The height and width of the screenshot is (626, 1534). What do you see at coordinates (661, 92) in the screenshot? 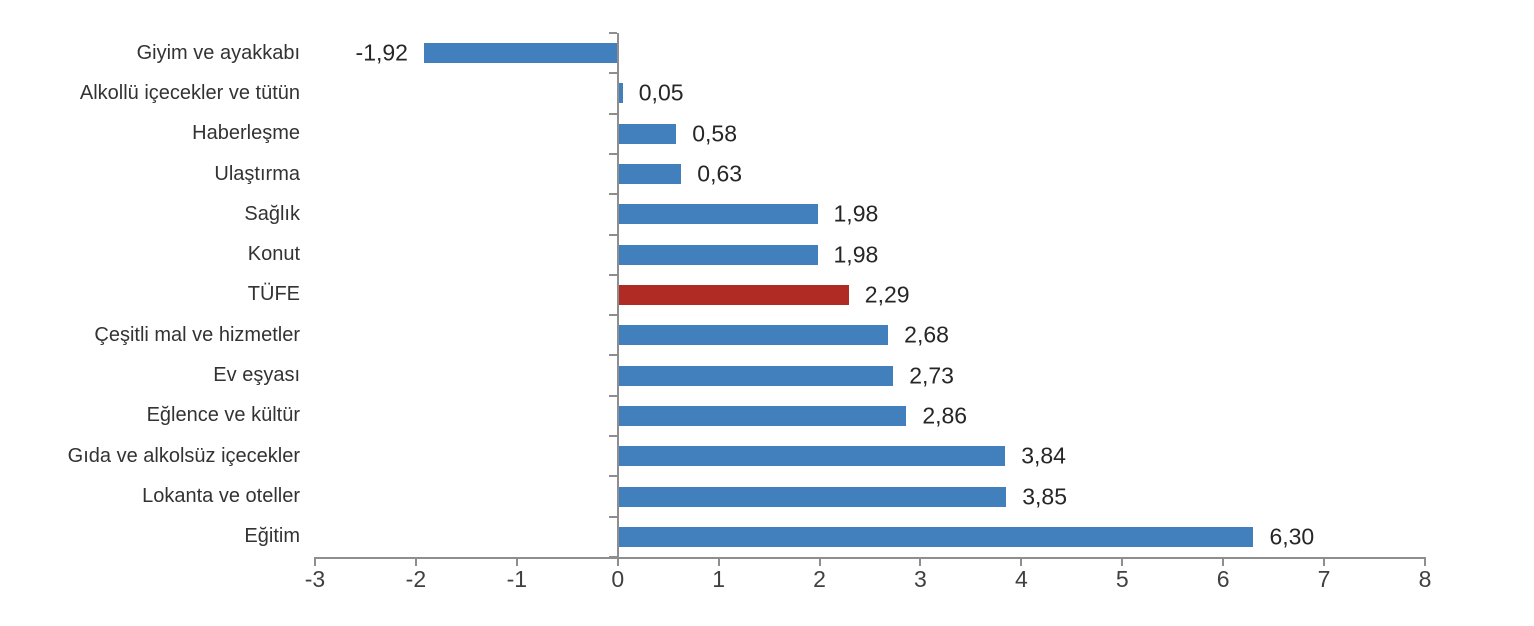
I see `value-label: 0,05` at bounding box center [661, 92].